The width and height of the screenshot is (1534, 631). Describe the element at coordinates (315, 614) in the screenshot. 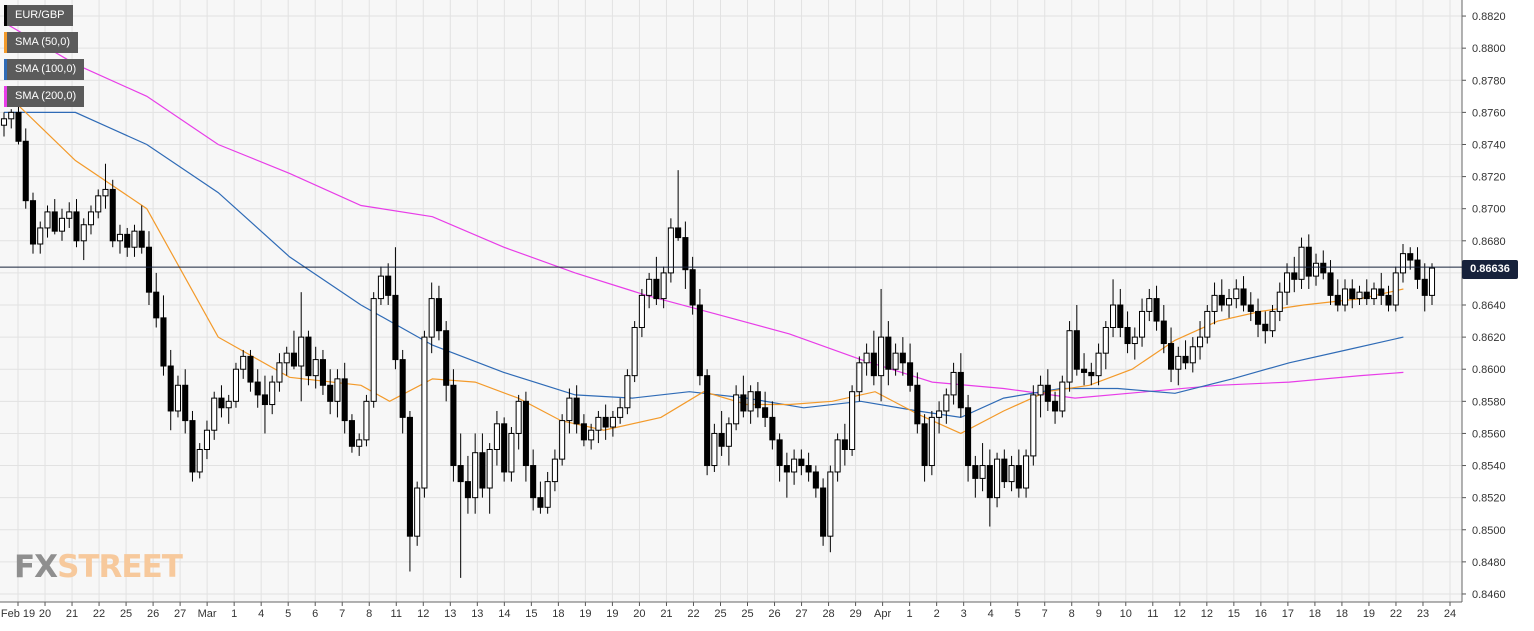

I see `x-tick-label: 6` at that location.